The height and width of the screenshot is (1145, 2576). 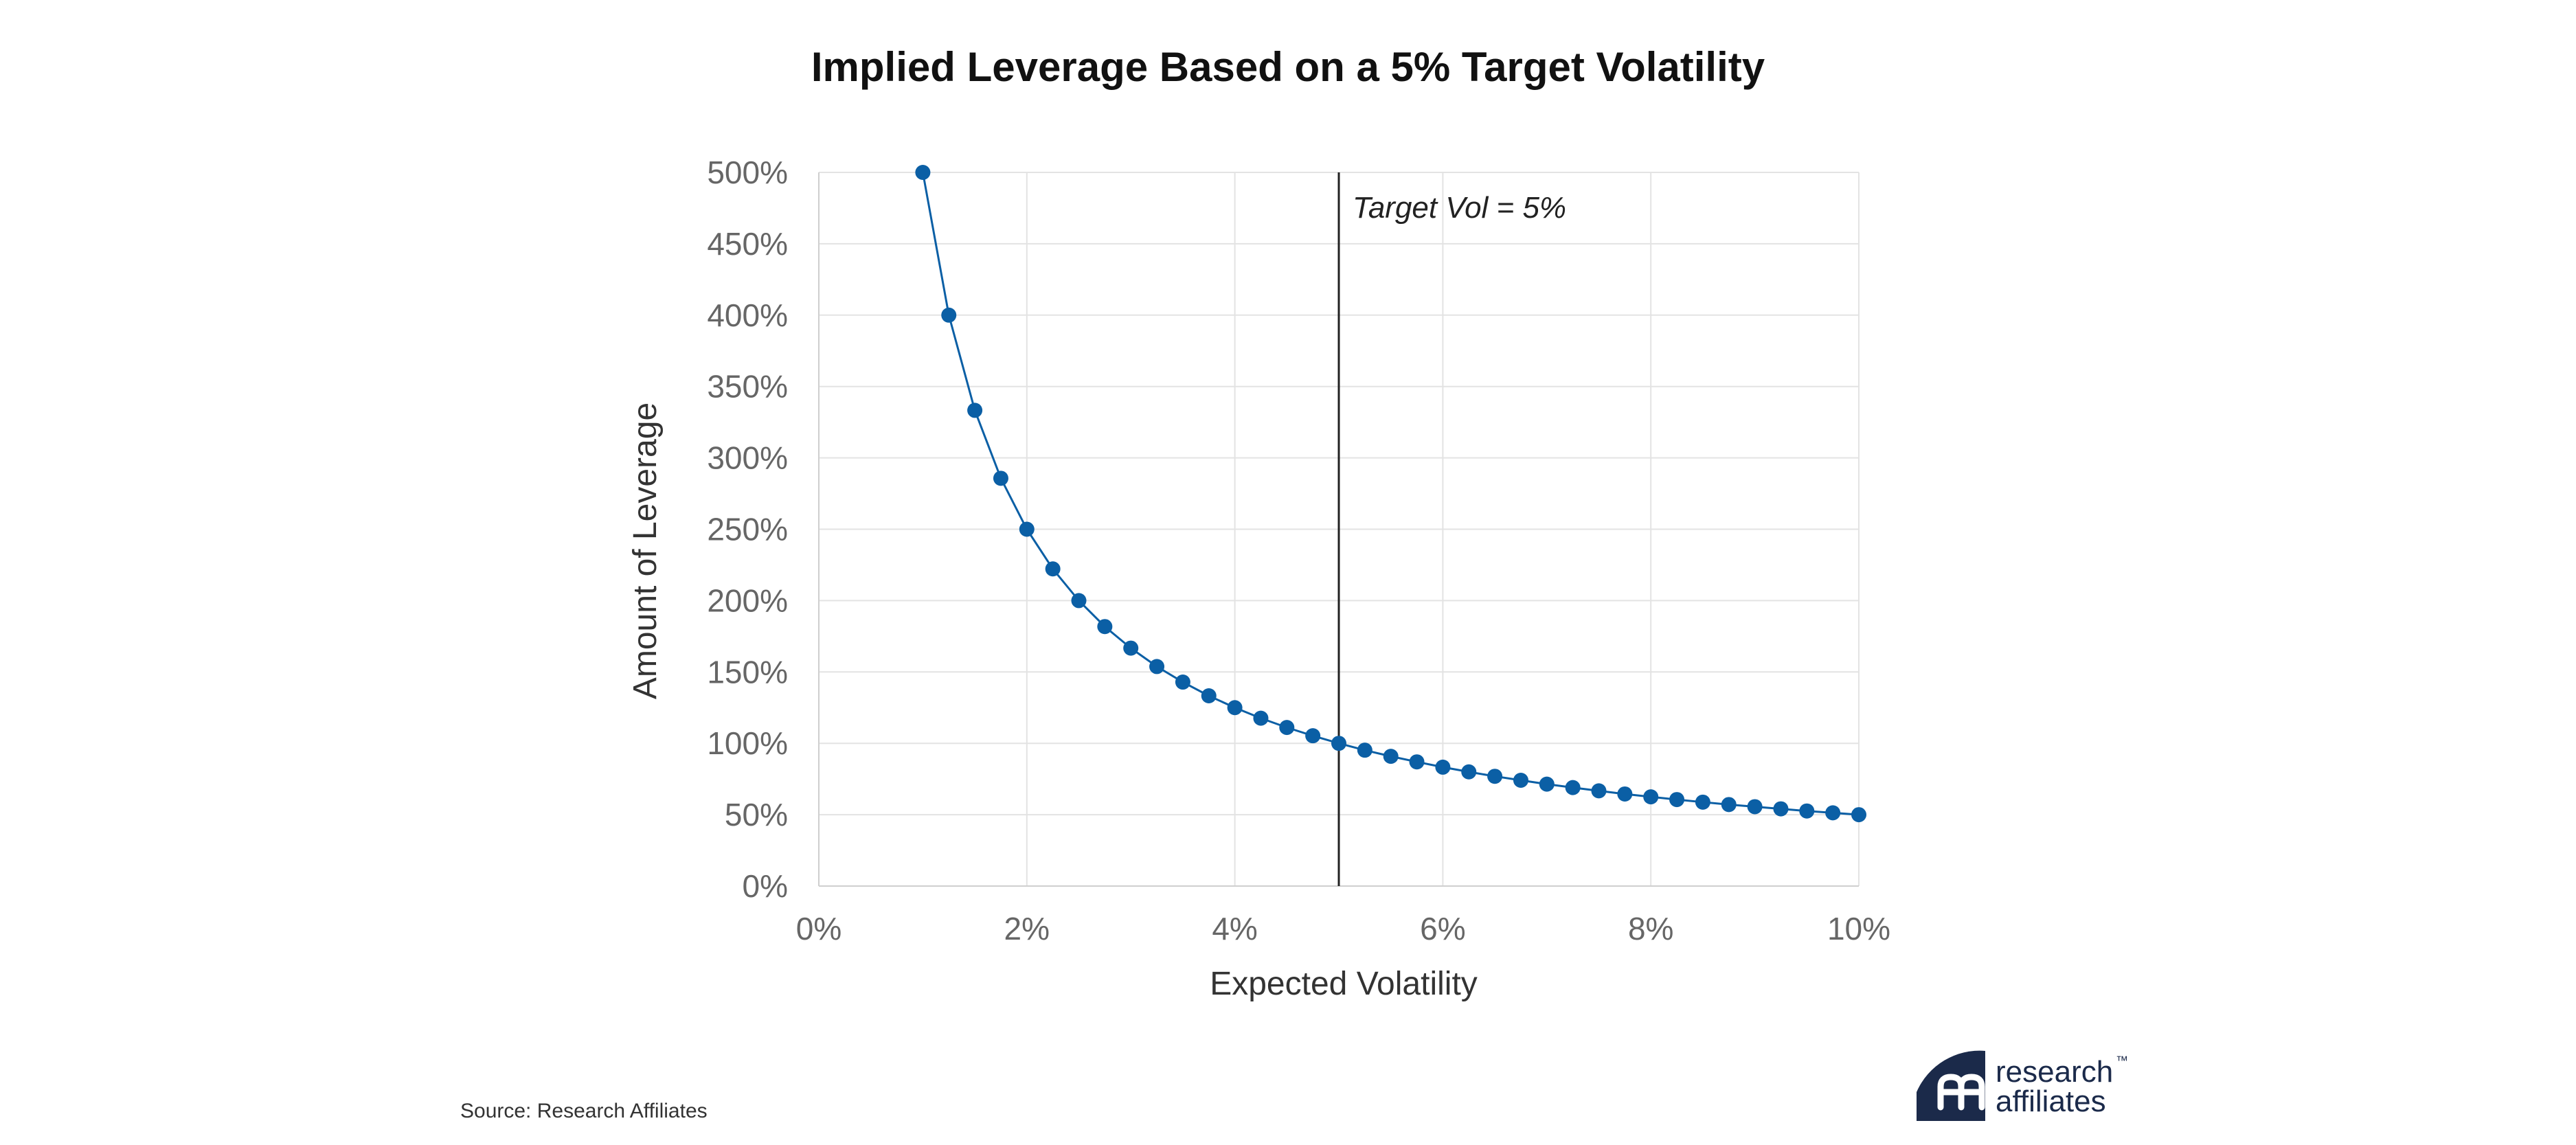 I want to click on y-tick-label: 100%, so click(x=747, y=743).